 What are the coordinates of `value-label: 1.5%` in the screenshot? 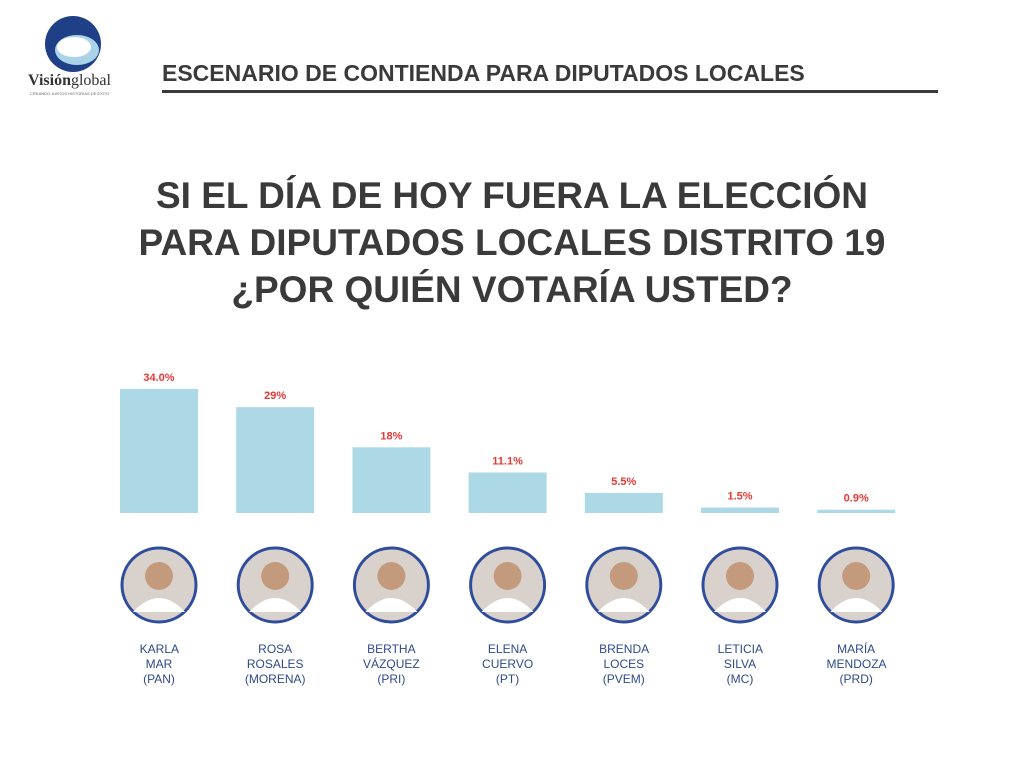 It's located at (739, 497).